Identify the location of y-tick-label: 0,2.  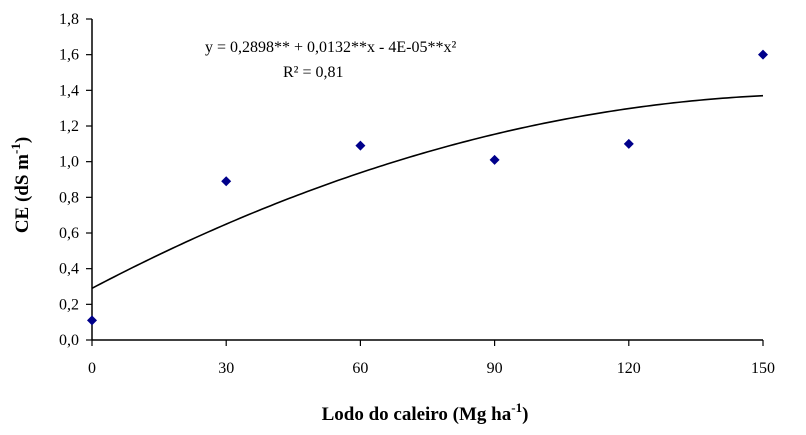
(69, 304).